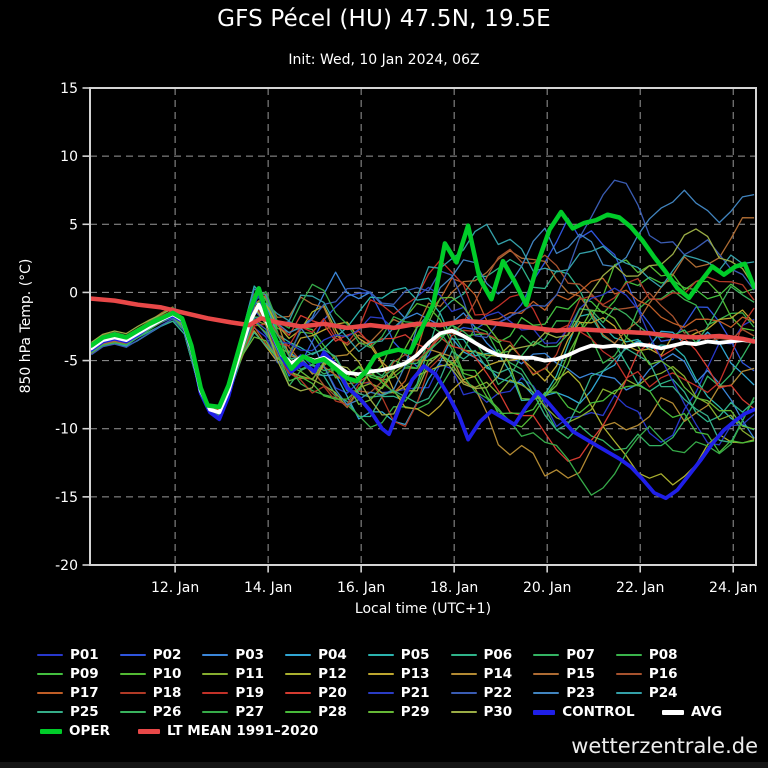 Image resolution: width=768 pixels, height=768 pixels. I want to click on y-tick-label: 15, so click(69, 89).